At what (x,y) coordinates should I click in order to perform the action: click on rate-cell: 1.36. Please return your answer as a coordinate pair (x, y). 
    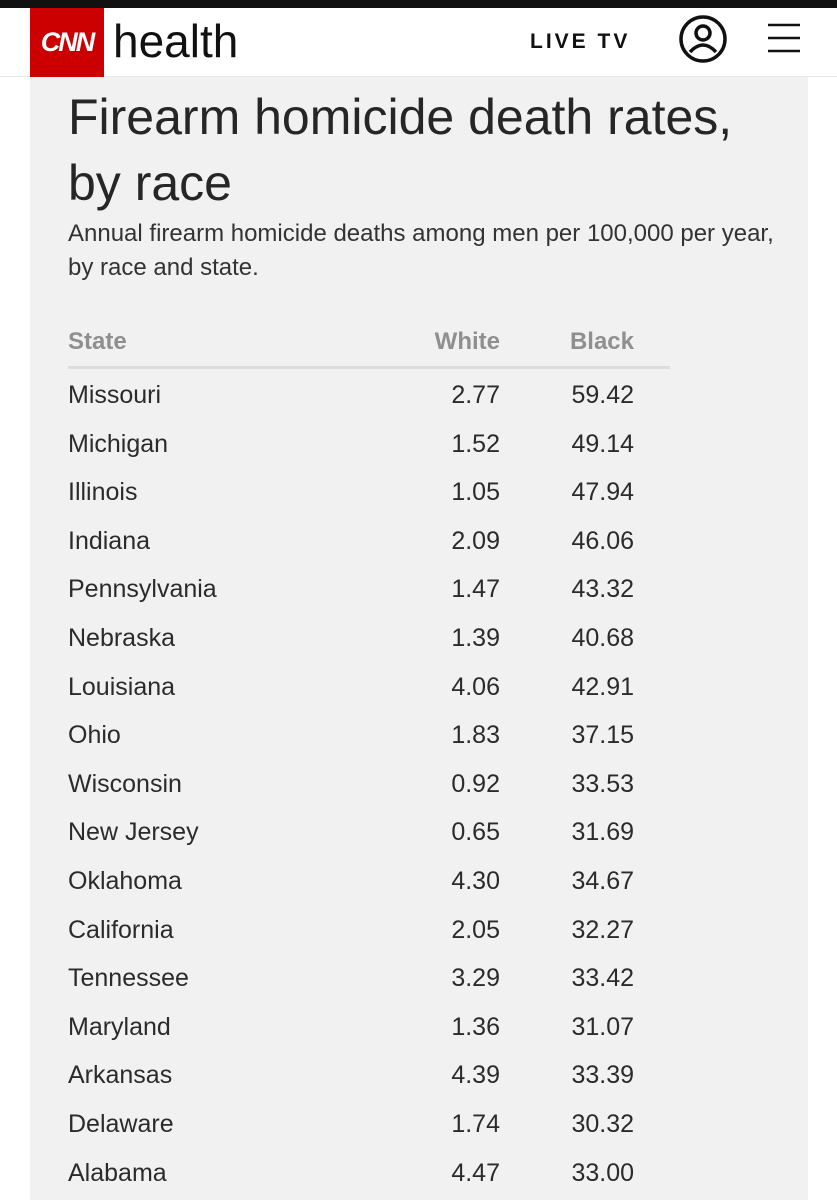
    Looking at the image, I should click on (475, 1026).